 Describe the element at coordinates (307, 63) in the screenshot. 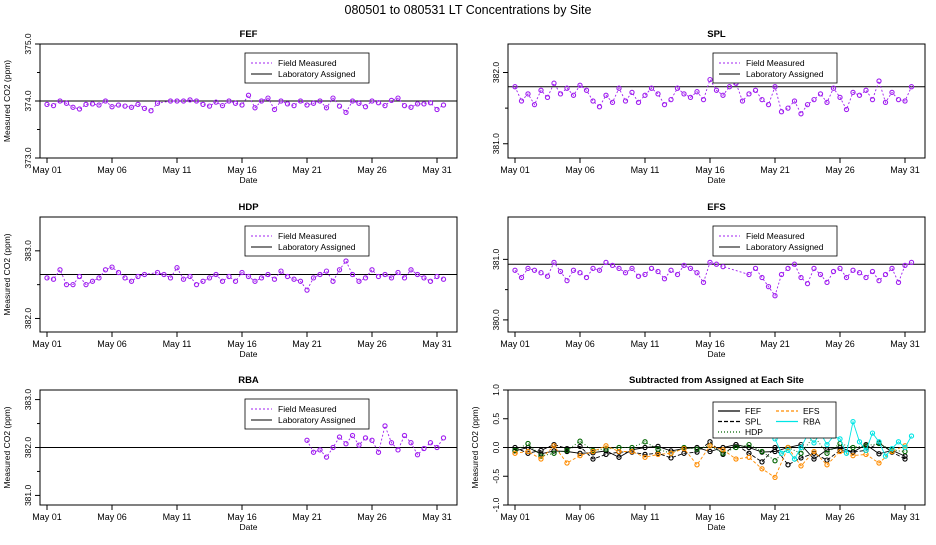

I see `legend-label: Field Measured` at that location.